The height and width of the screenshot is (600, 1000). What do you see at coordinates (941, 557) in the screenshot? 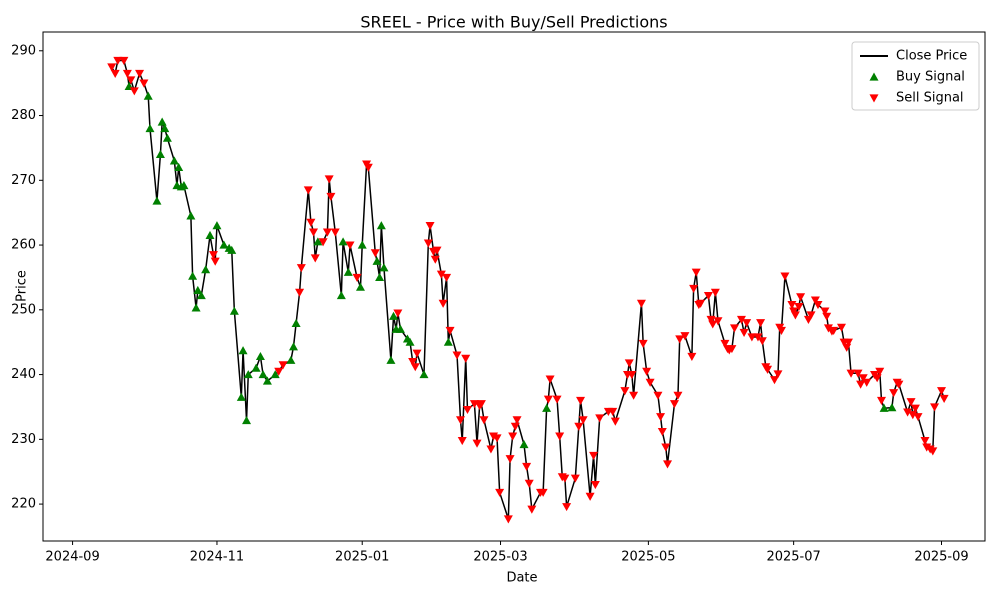
I see `x-tick-label: 2025-09` at bounding box center [941, 557].